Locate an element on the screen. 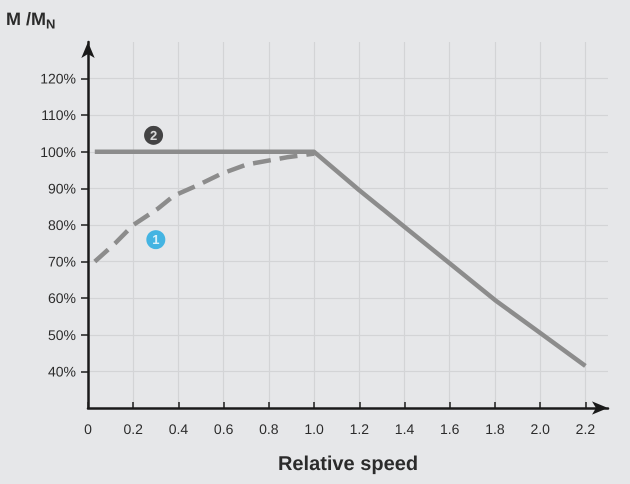 The height and width of the screenshot is (484, 630). y-tick-label: 120% is located at coordinates (58, 78).